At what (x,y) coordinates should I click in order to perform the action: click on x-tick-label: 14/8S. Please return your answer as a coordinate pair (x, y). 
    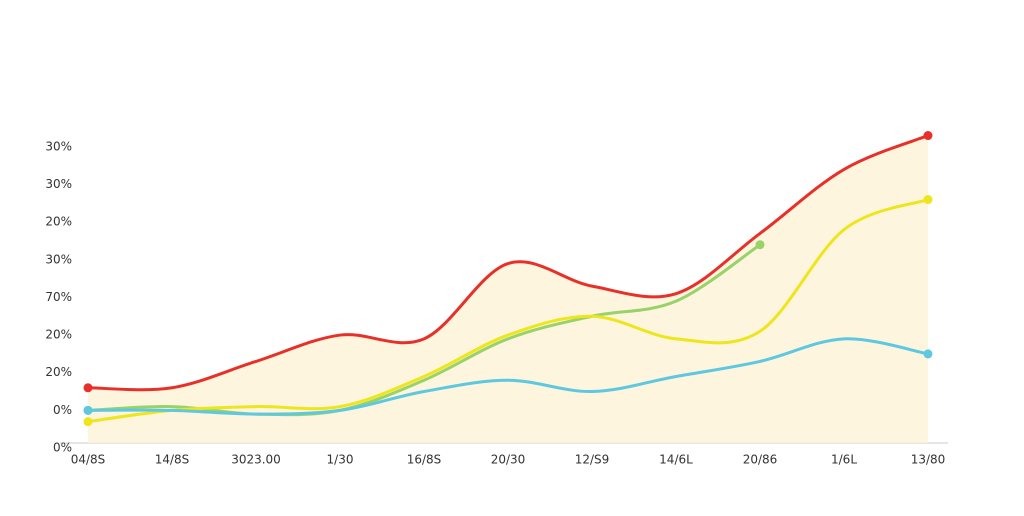
    Looking at the image, I should click on (172, 460).